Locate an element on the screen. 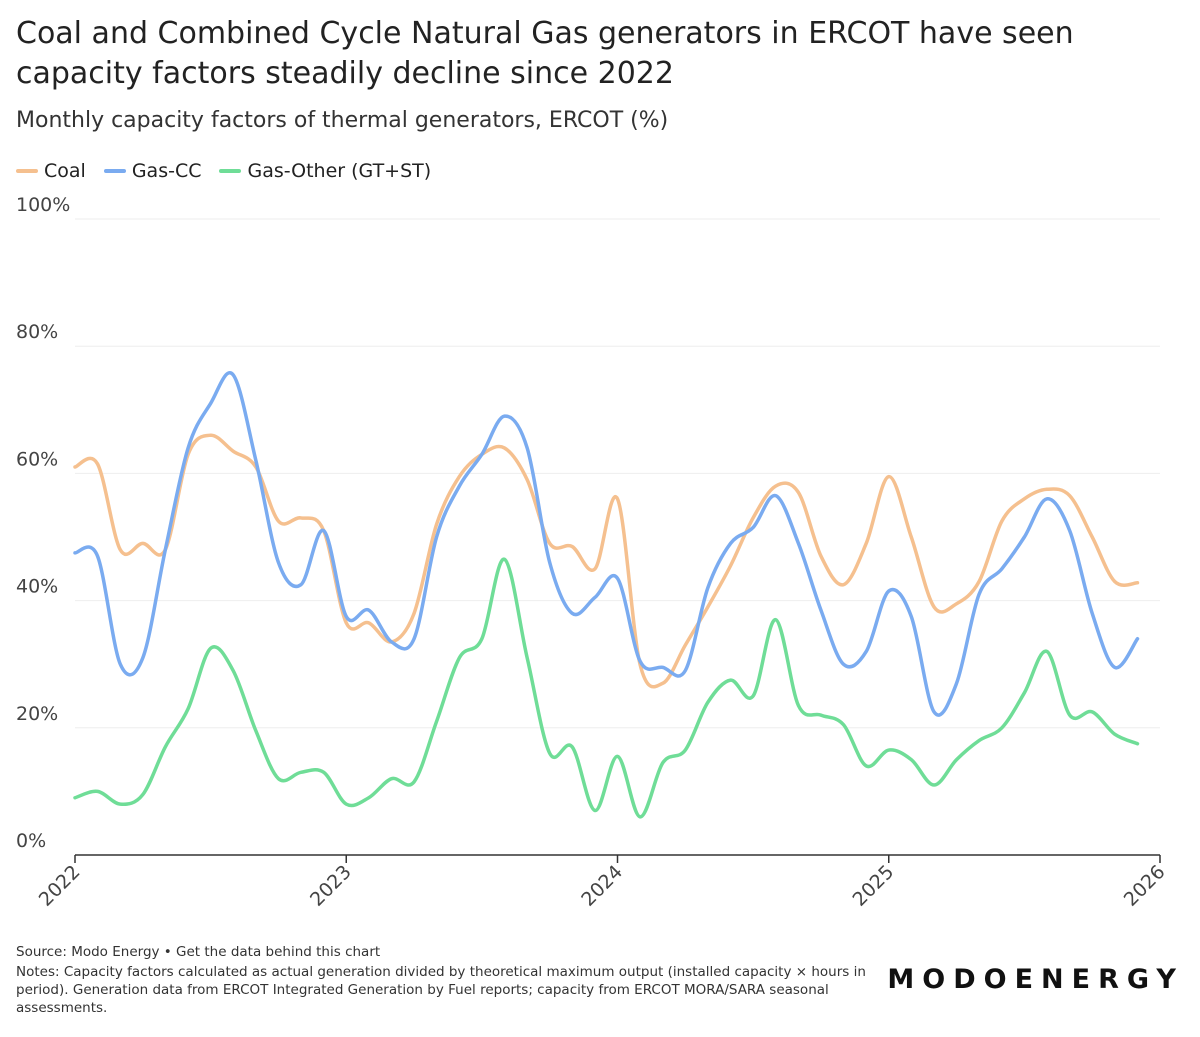 This screenshot has height=1037, width=1200. legend-label: Gas-Other (GT+ST) is located at coordinates (339, 171).